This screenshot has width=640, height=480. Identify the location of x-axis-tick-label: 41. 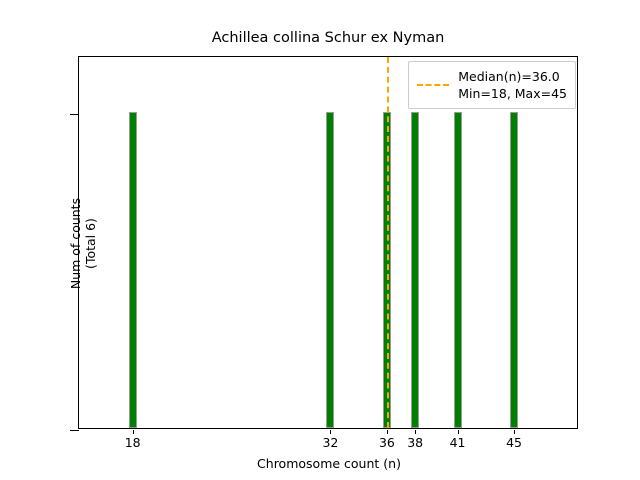
(457, 442).